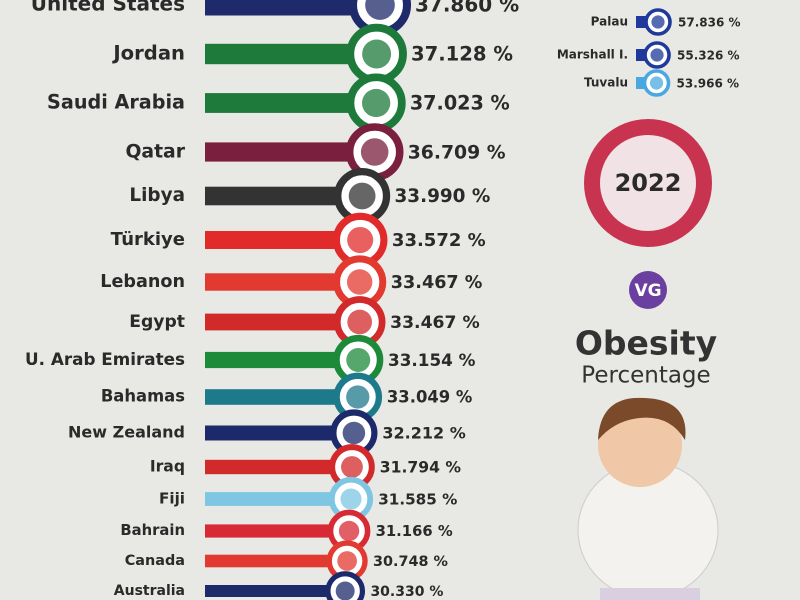 This screenshot has width=800, height=600. I want to click on category-label: Fiji, so click(172, 499).